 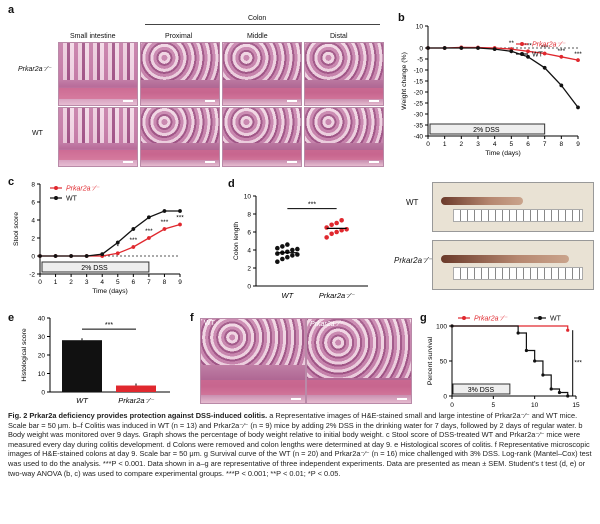 What do you see at coordinates (249, 215) in the screenshot?
I see `y-tick-label: 8` at bounding box center [249, 215].